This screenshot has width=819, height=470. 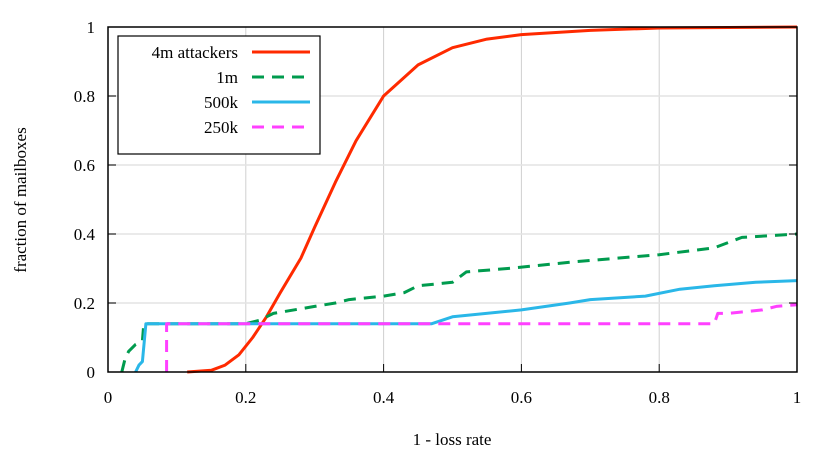 I want to click on x-tick-label: 0.8, so click(x=659, y=397).